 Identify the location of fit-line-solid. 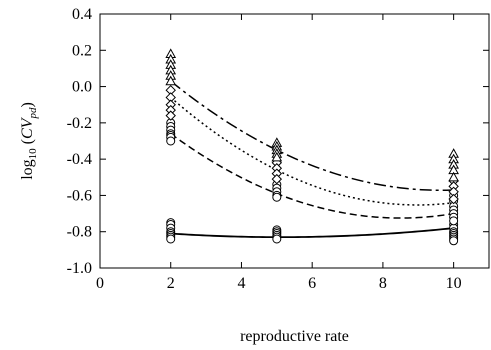
(312, 233).